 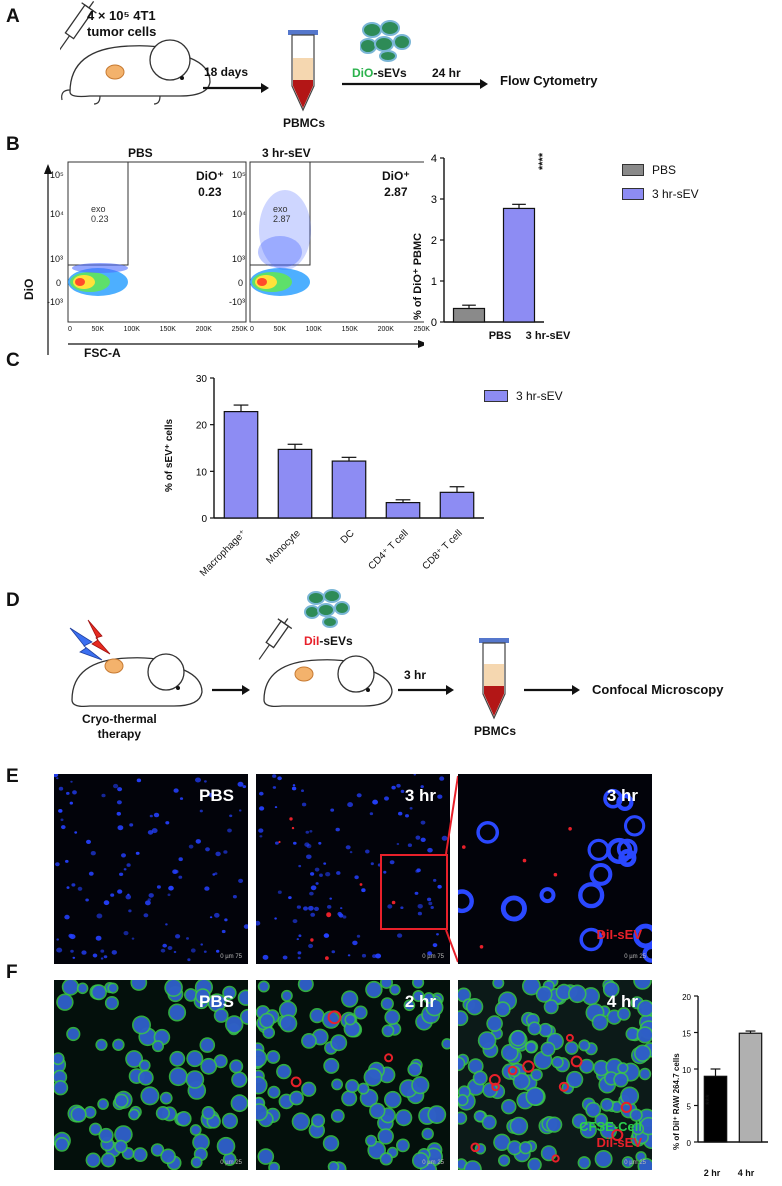 I want to click on mouse-icon, so click(x=136, y=72).